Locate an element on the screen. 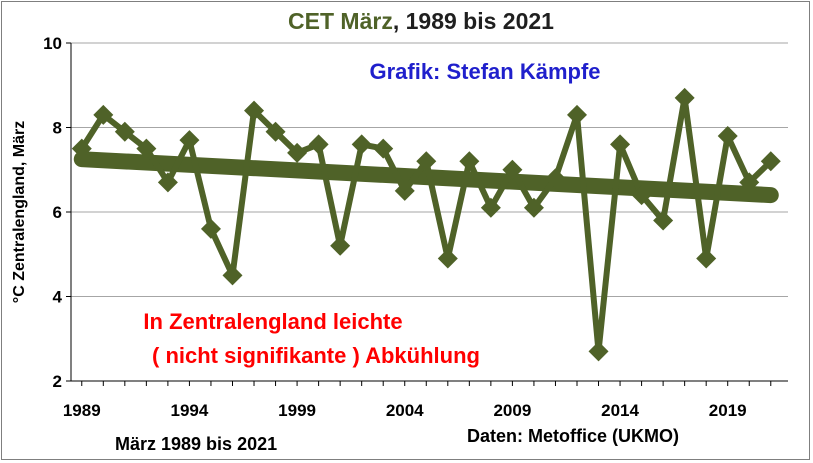 The width and height of the screenshot is (813, 463). data-point-2007 is located at coordinates (469, 161).